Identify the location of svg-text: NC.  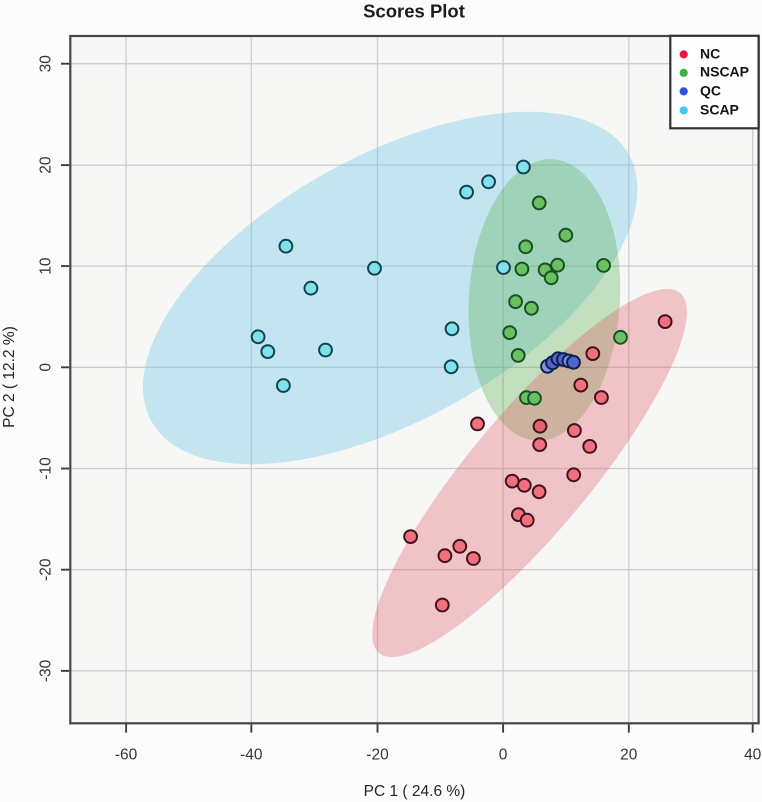
(710, 53).